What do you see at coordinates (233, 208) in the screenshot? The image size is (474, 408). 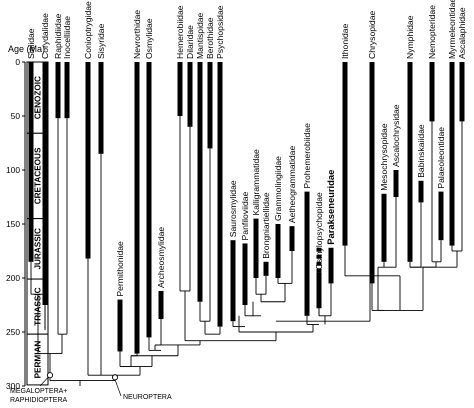 I see `taxon-label: Saurosmylidae` at bounding box center [233, 208].